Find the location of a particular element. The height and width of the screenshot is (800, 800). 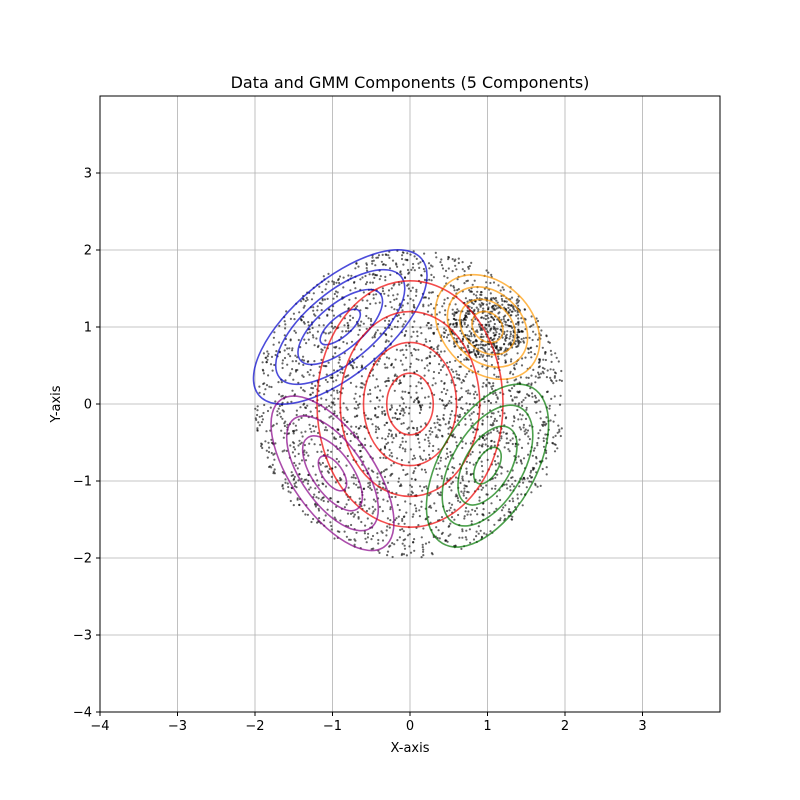

contour-ellipse is located at coordinates (340, 327).